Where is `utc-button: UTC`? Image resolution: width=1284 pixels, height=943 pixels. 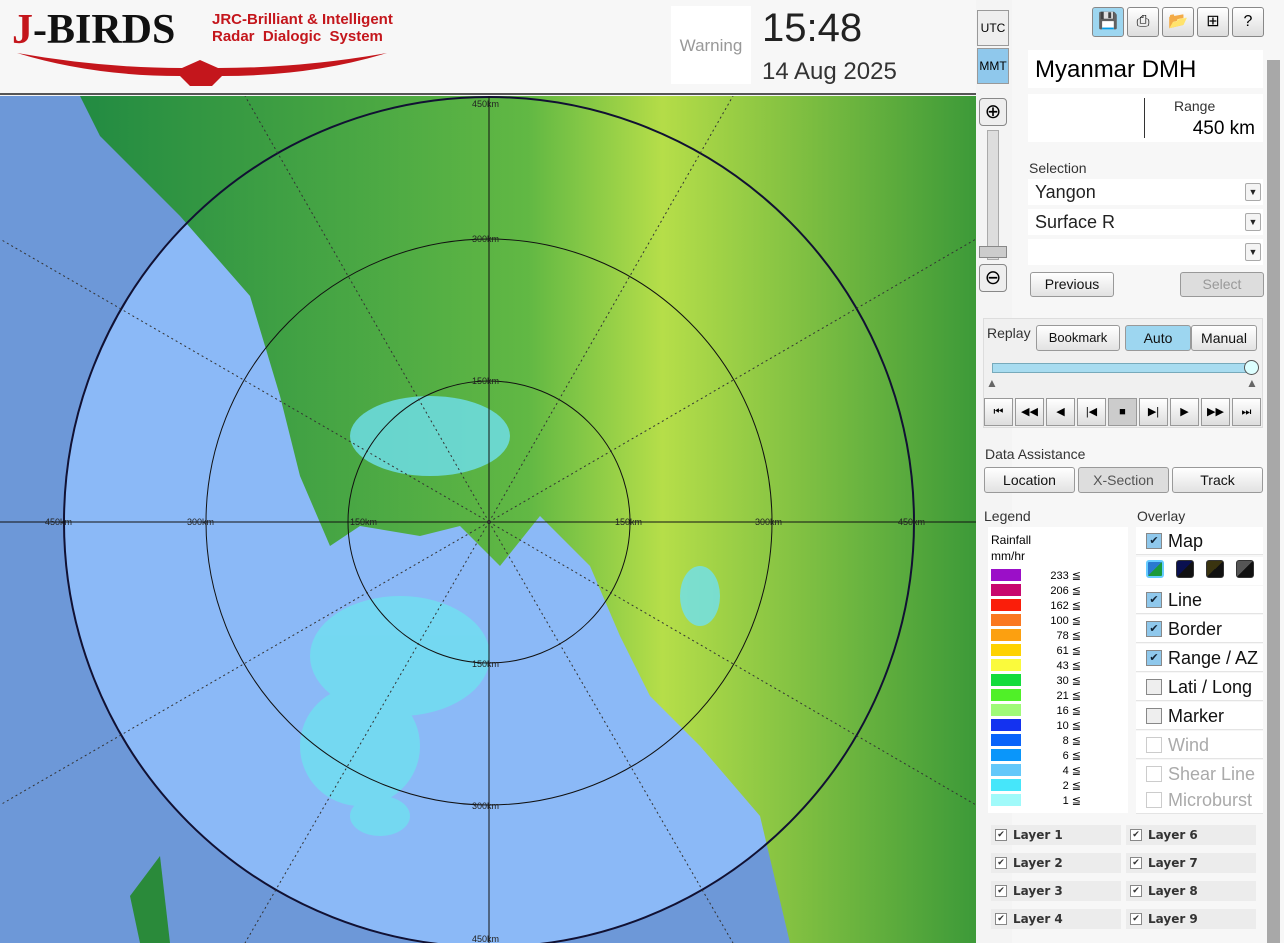 utc-button: UTC is located at coordinates (993, 28).